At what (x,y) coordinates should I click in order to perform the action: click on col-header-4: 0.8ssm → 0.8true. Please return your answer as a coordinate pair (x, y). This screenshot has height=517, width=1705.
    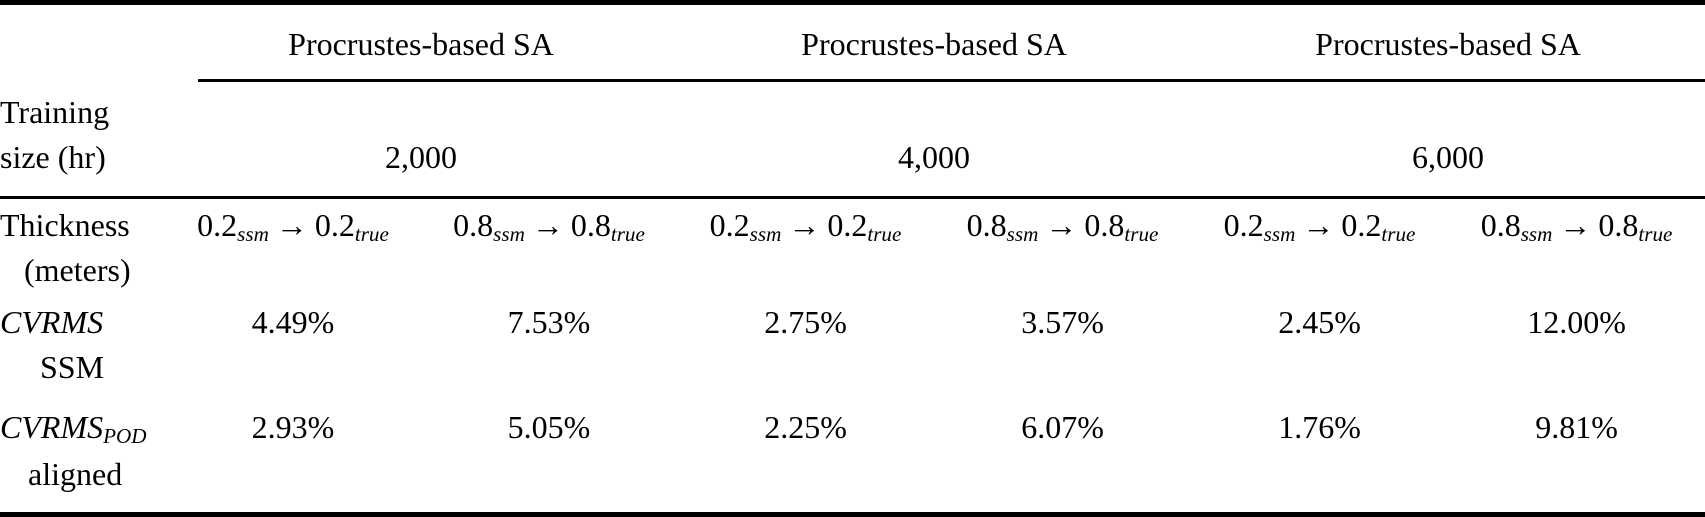
    Looking at the image, I should click on (1062, 249).